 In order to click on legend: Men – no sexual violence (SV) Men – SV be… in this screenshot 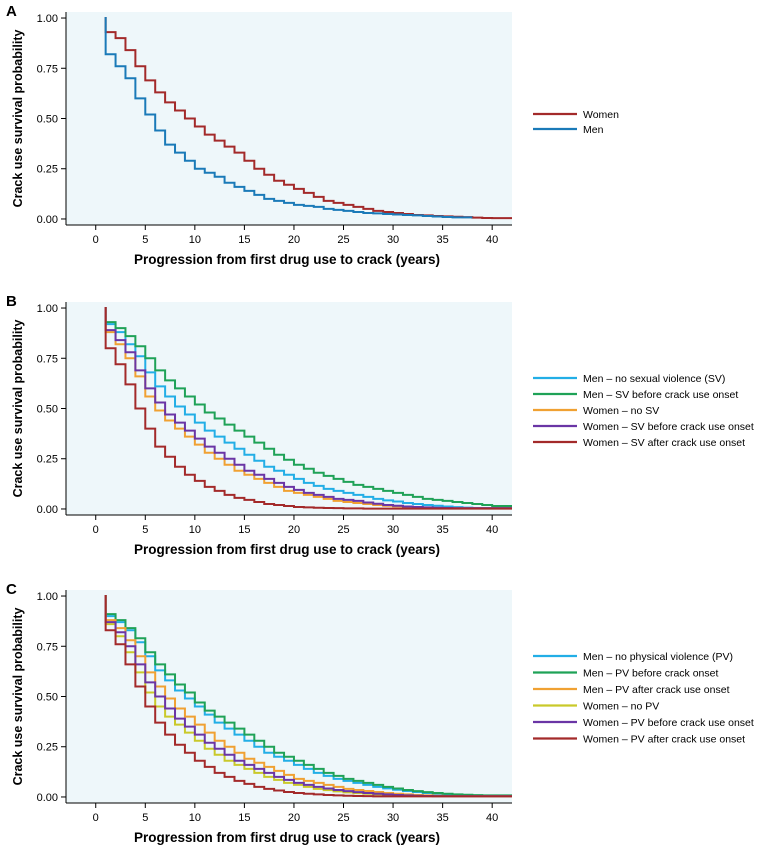, I will do `click(643, 411)`.